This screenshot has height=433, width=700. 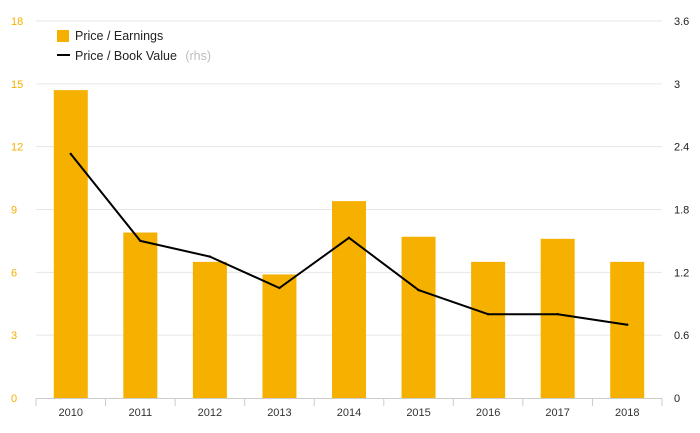 I want to click on right-tick-label: 0.6, so click(x=681, y=336).